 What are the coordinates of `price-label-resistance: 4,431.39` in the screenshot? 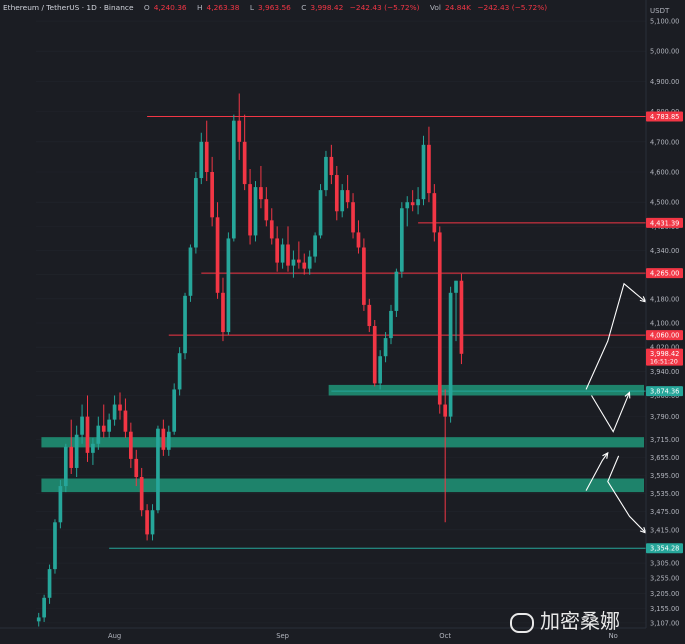 It's located at (664, 222).